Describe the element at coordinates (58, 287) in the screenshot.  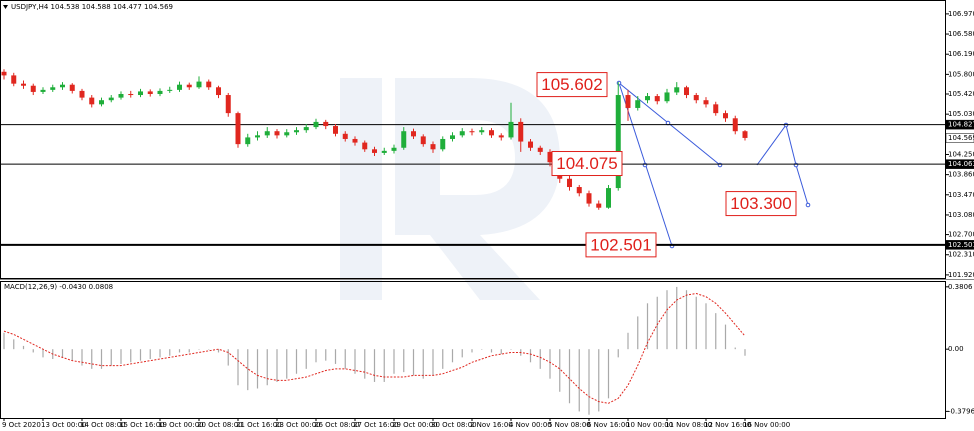
I see `macd-title: MACD(12,26,9) -0.0430 0.0808` at that location.